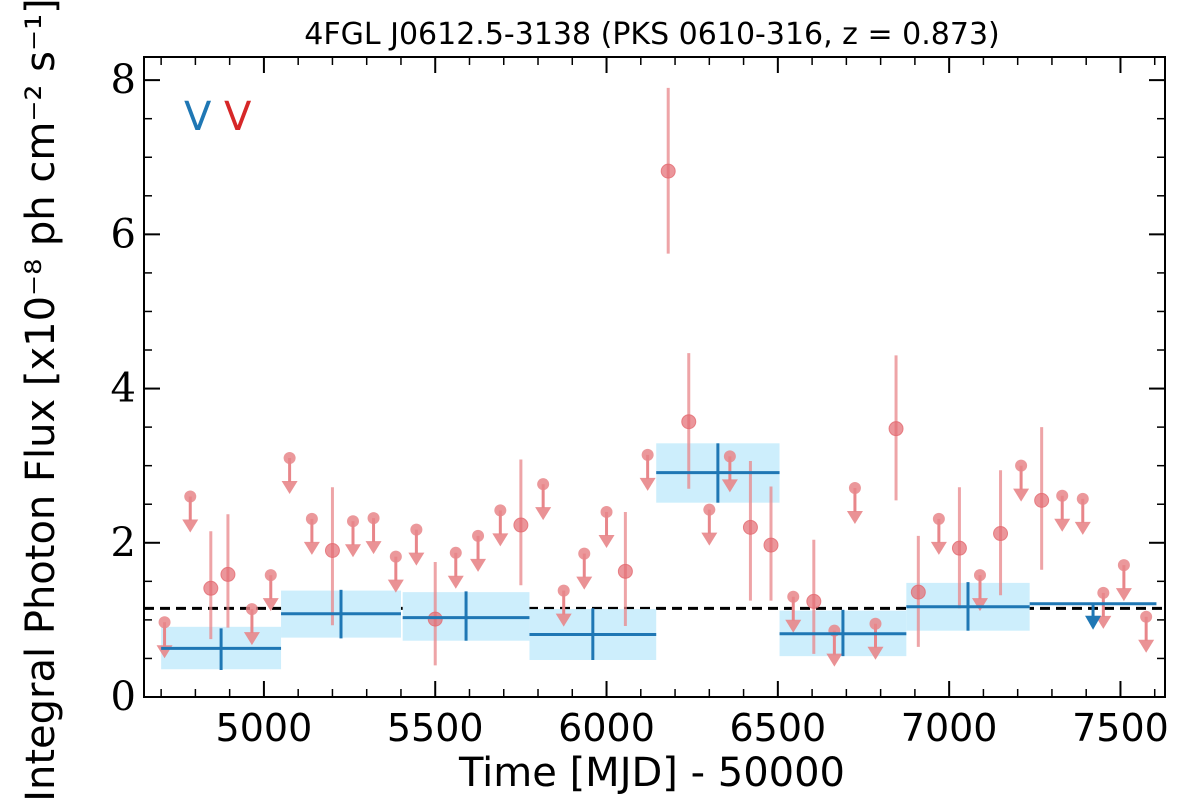 The height and width of the screenshot is (800, 1200). I want to click on x-tick-label: 7500, so click(1120, 728).